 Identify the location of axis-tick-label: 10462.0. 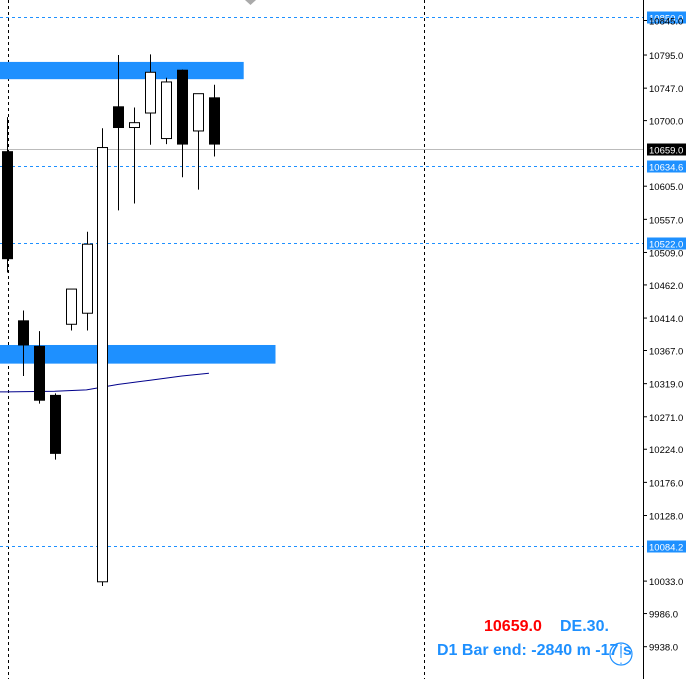
(666, 286).